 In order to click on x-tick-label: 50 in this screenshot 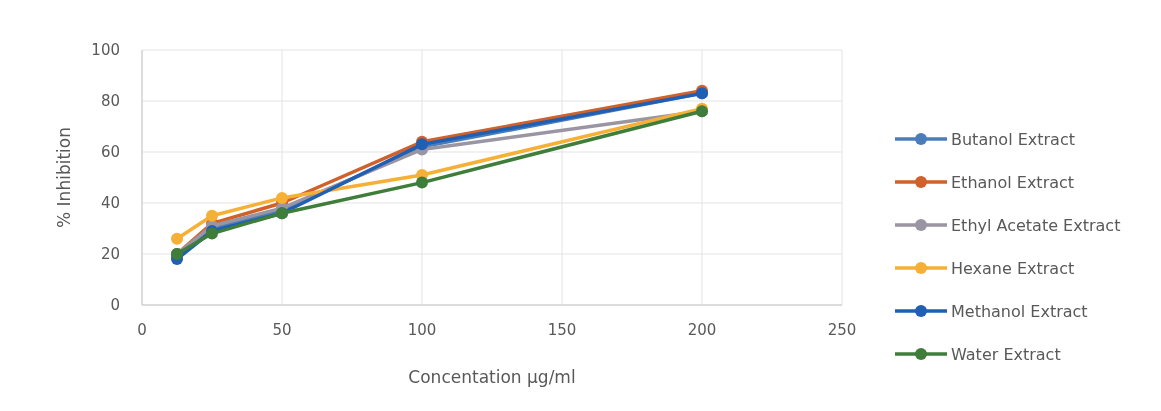, I will do `click(282, 330)`.